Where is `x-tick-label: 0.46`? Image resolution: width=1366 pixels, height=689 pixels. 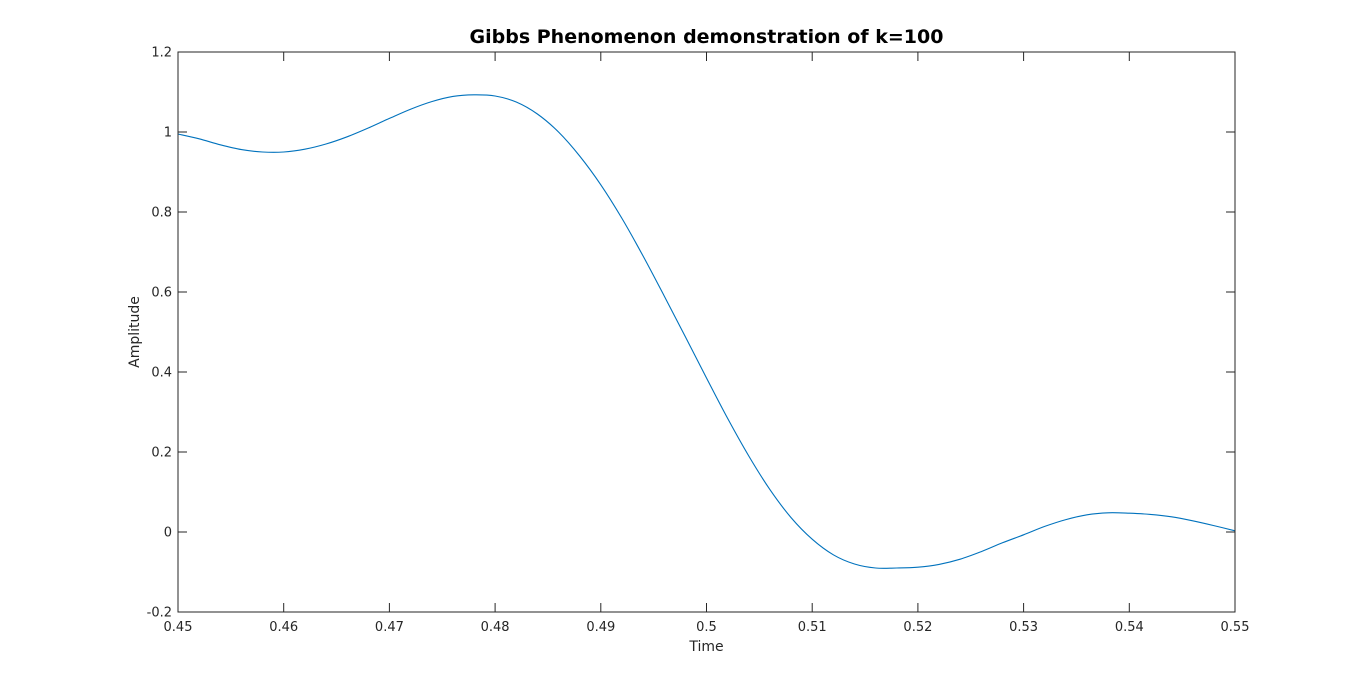 x-tick-label: 0.46 is located at coordinates (283, 627).